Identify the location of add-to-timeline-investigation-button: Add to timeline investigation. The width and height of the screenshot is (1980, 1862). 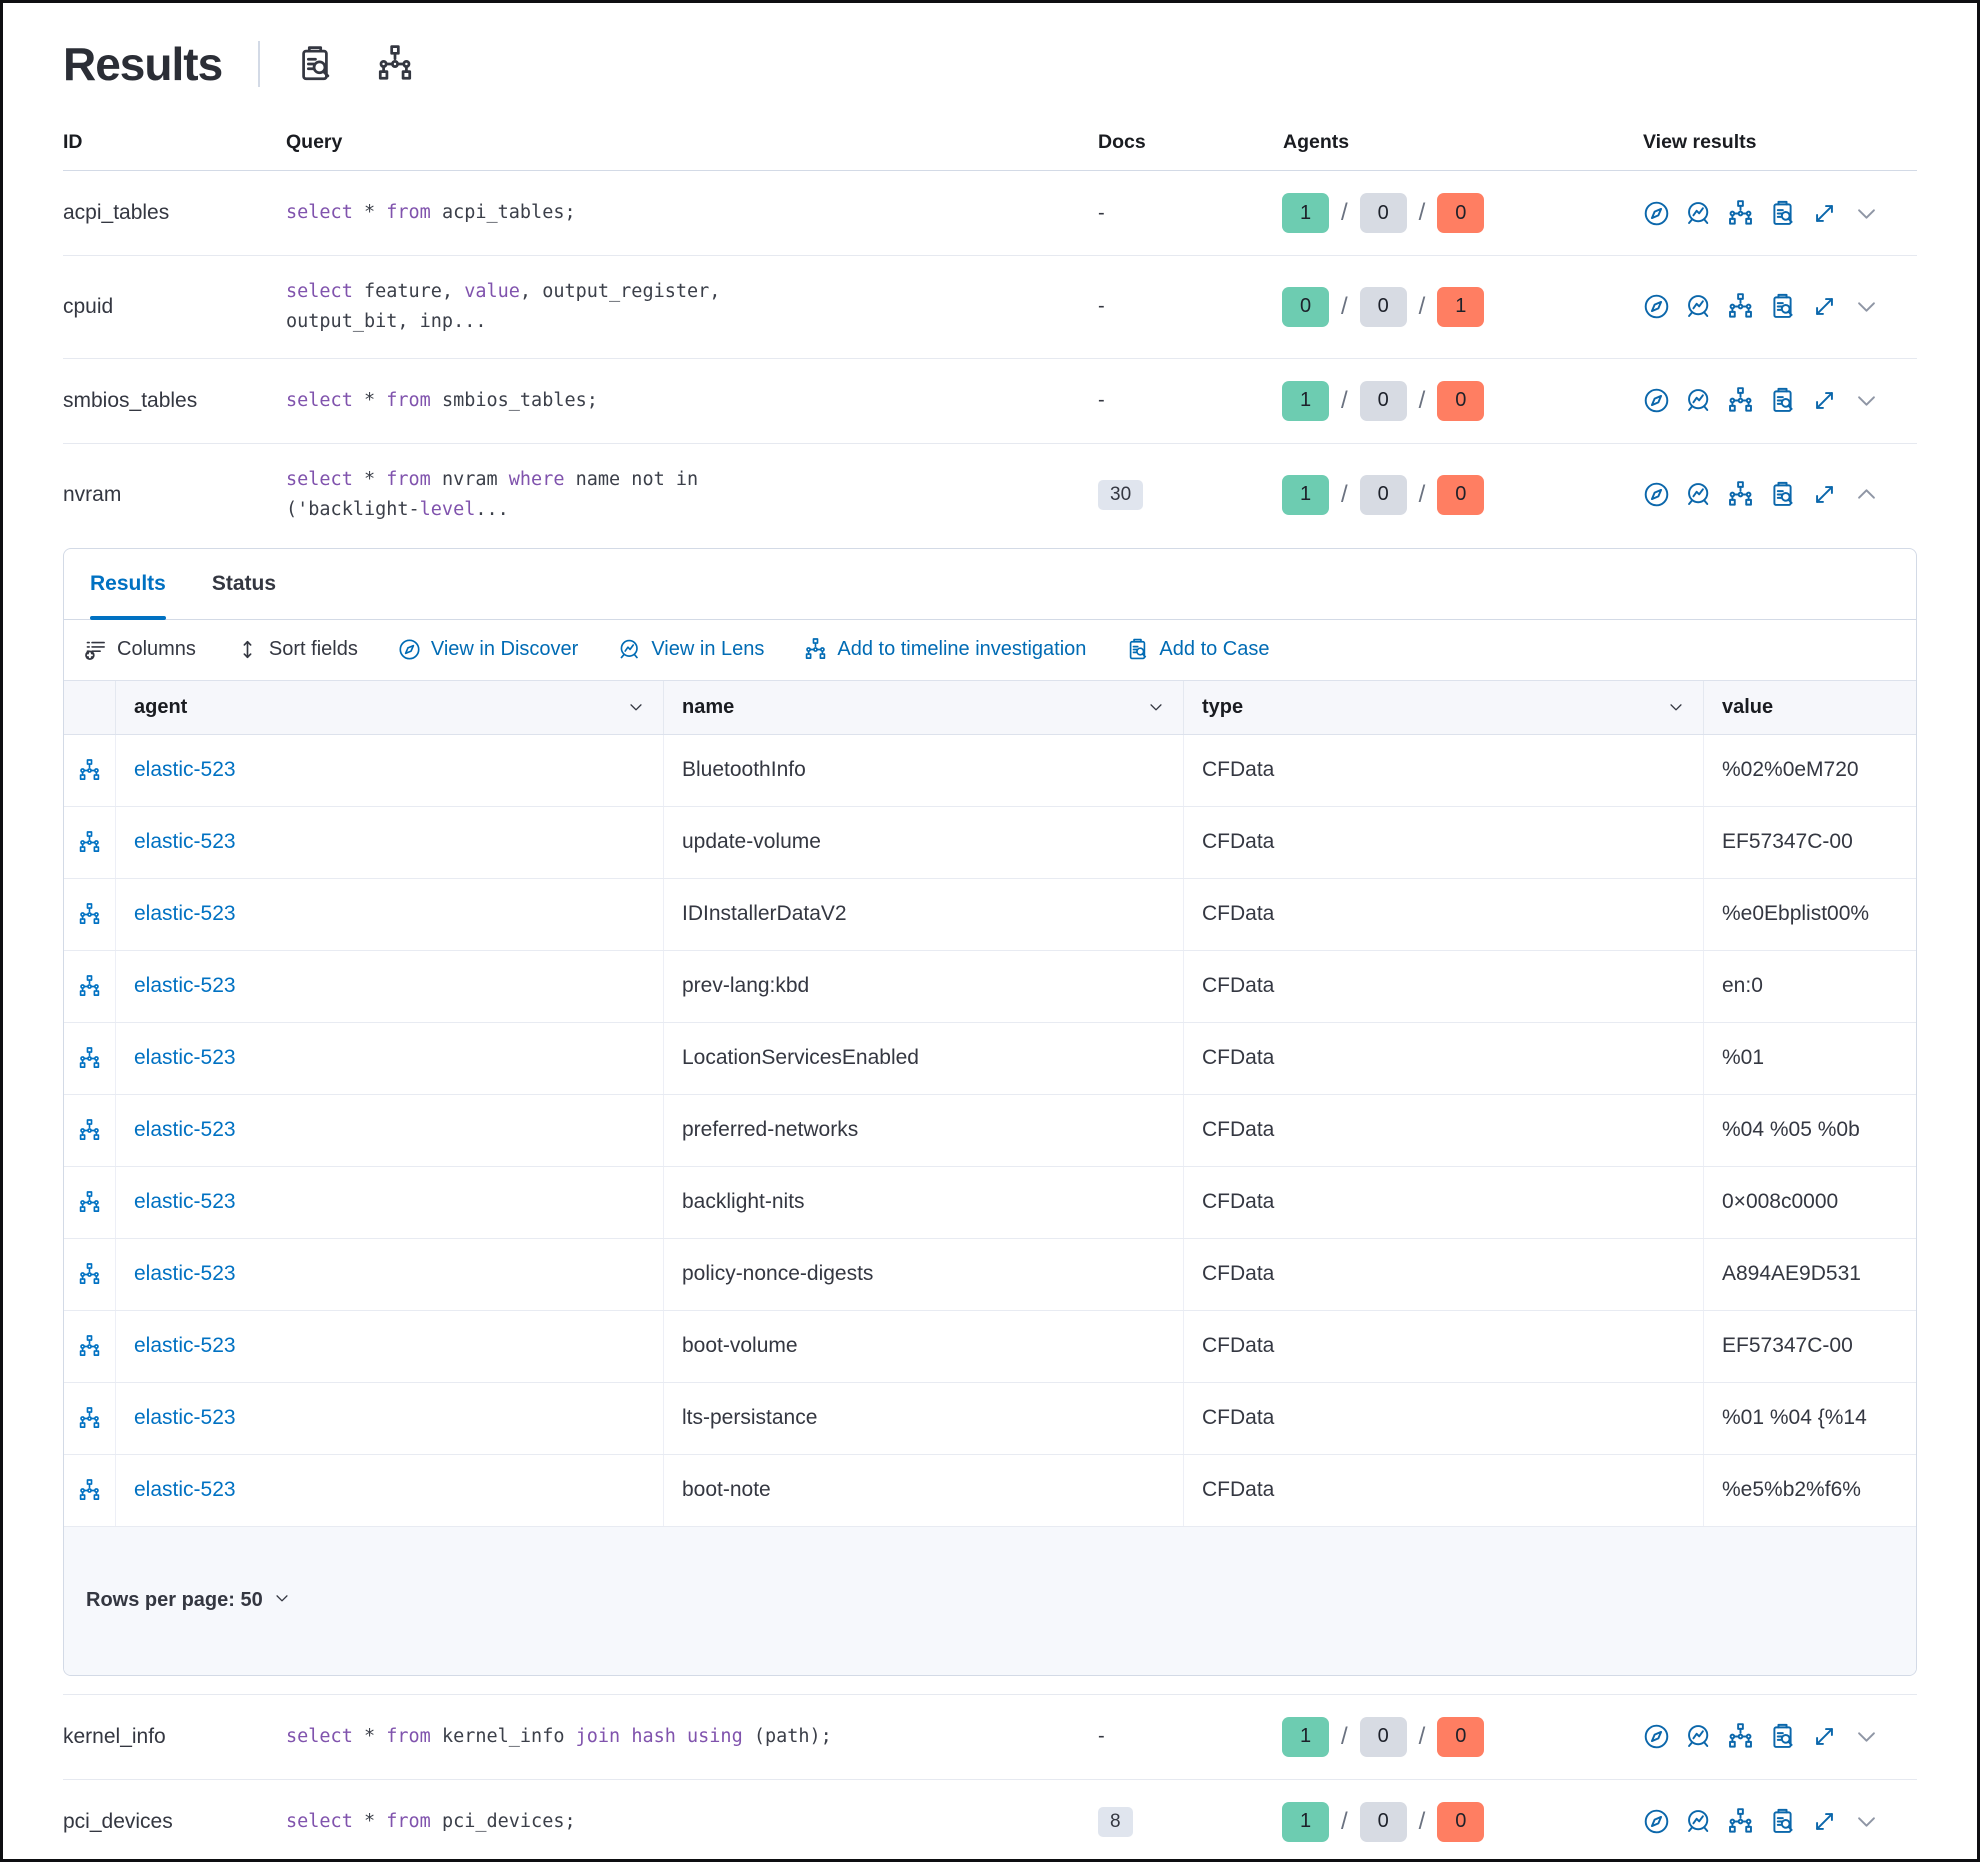
(945, 649).